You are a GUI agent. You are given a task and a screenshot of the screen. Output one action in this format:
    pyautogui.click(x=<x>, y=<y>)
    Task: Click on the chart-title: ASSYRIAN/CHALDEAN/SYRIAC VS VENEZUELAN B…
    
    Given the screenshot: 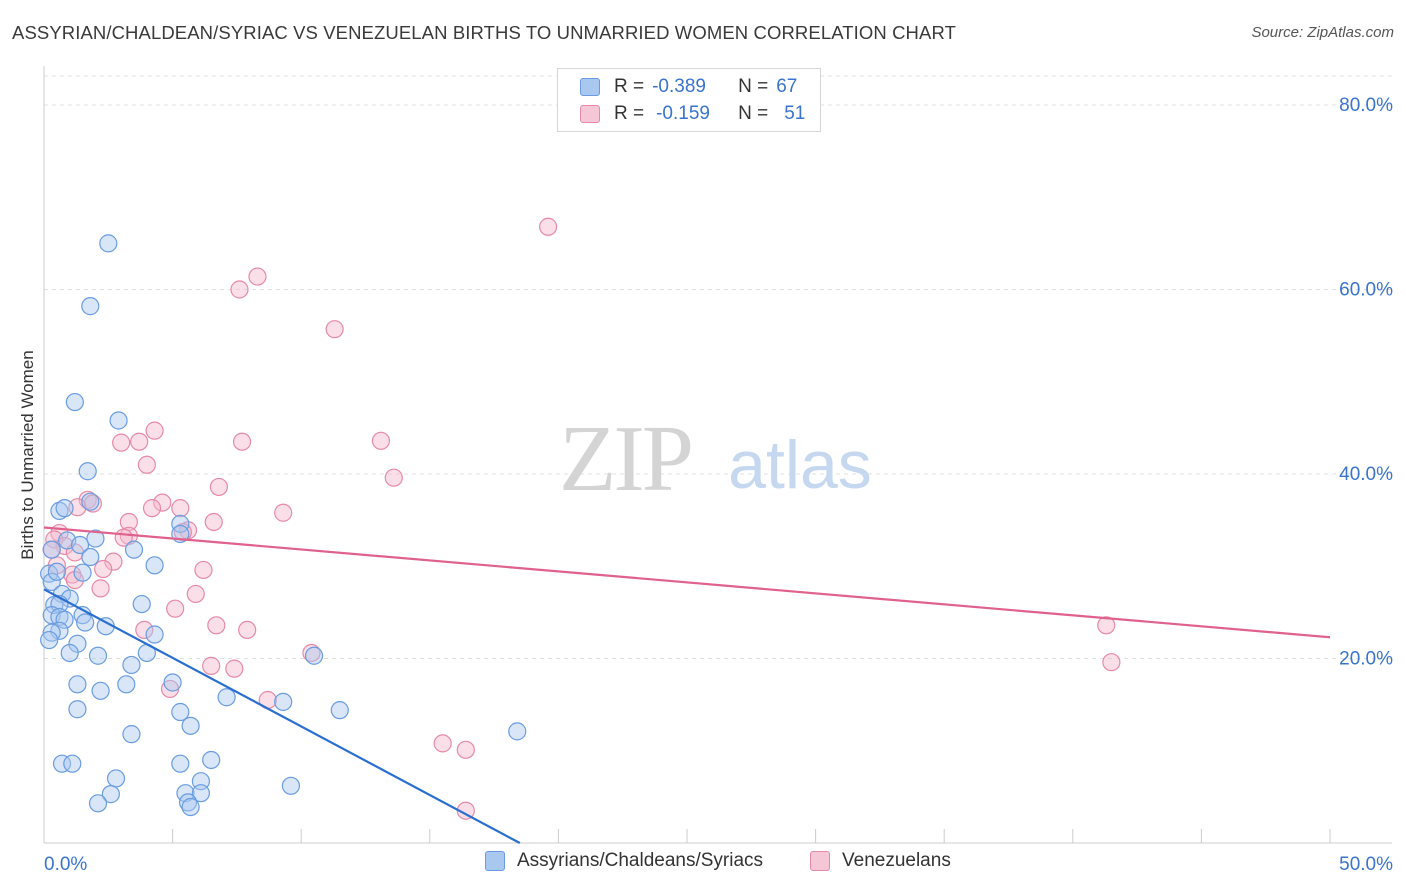 What is the action you would take?
    pyautogui.click(x=484, y=32)
    